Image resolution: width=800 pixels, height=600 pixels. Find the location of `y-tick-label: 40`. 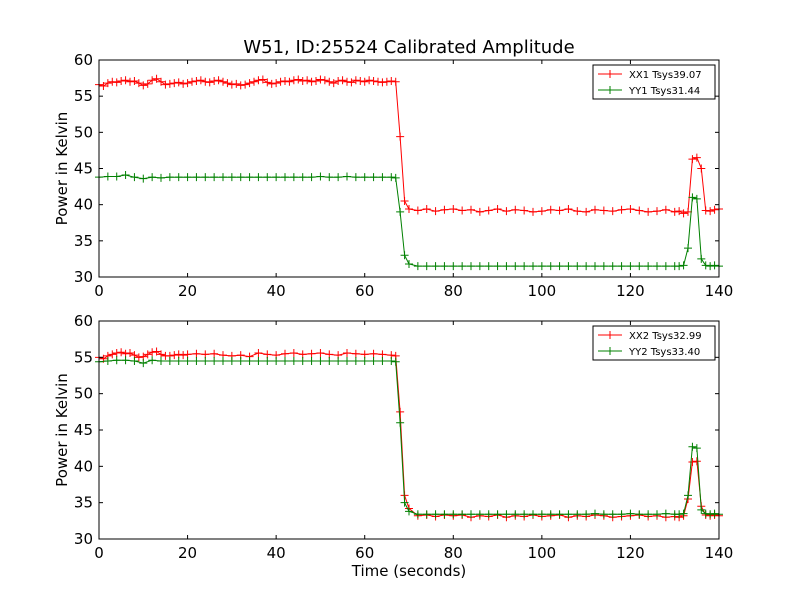

y-tick-label: 40 is located at coordinates (83, 205).